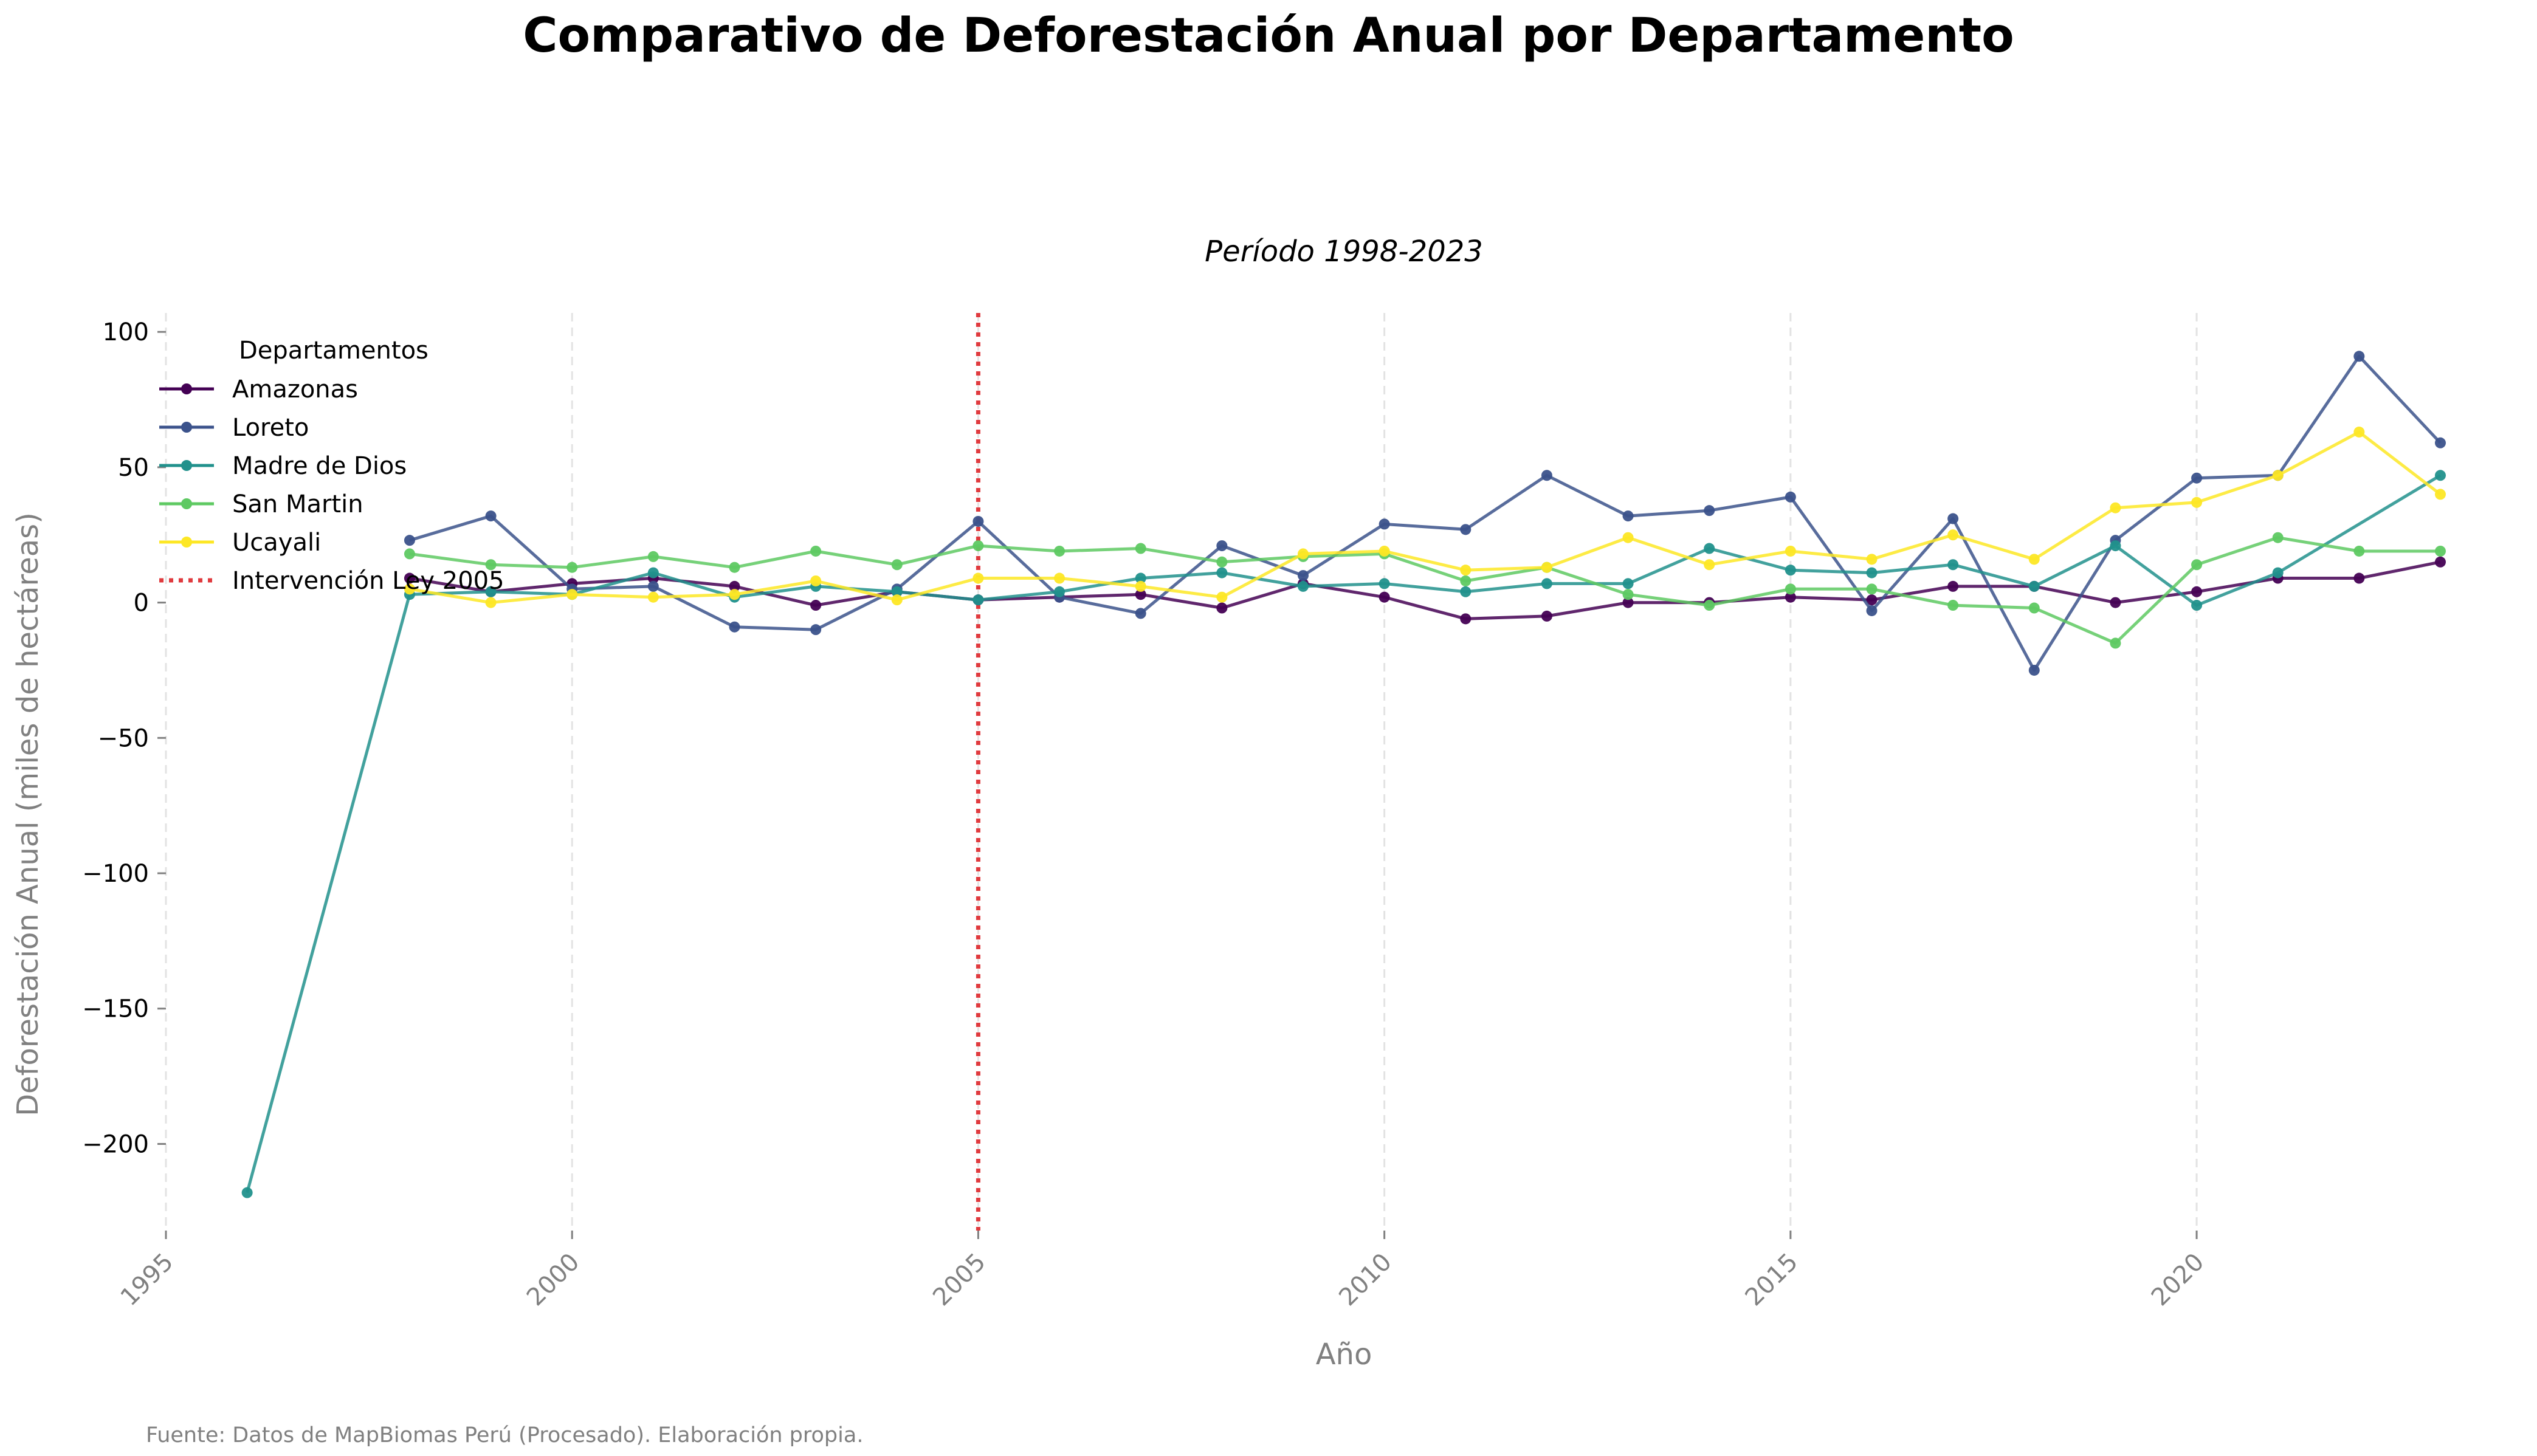  I want to click on legend-entry-loreto: Loreto, so click(270, 428).